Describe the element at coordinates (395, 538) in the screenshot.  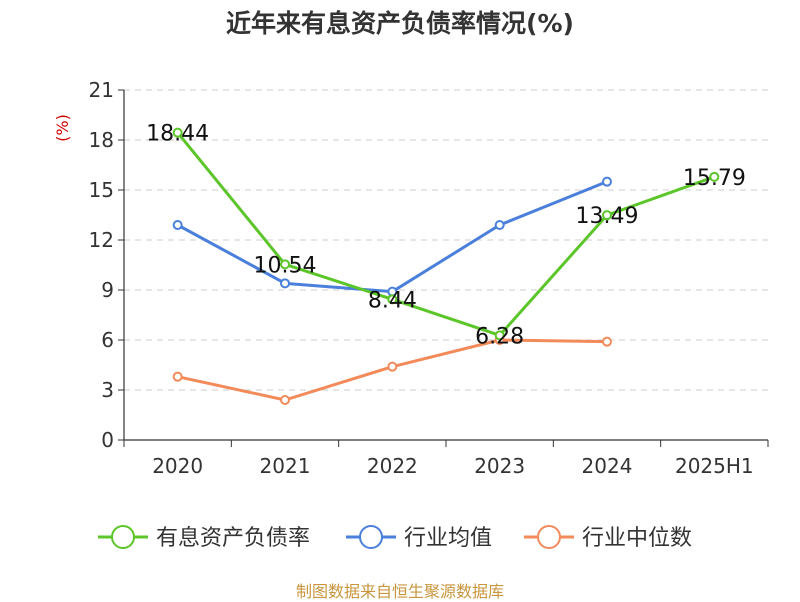
I see `legend: 有息资产负债率 行业均值 行业中位数` at that location.